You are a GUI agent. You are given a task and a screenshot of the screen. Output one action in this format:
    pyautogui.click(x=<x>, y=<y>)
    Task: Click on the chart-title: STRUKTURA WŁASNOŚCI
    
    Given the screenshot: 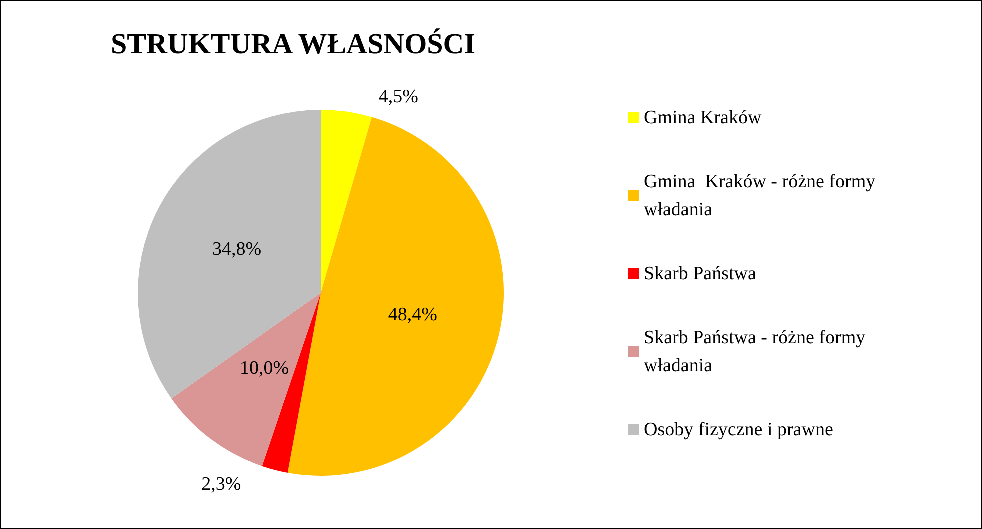 What is the action you would take?
    pyautogui.click(x=293, y=44)
    